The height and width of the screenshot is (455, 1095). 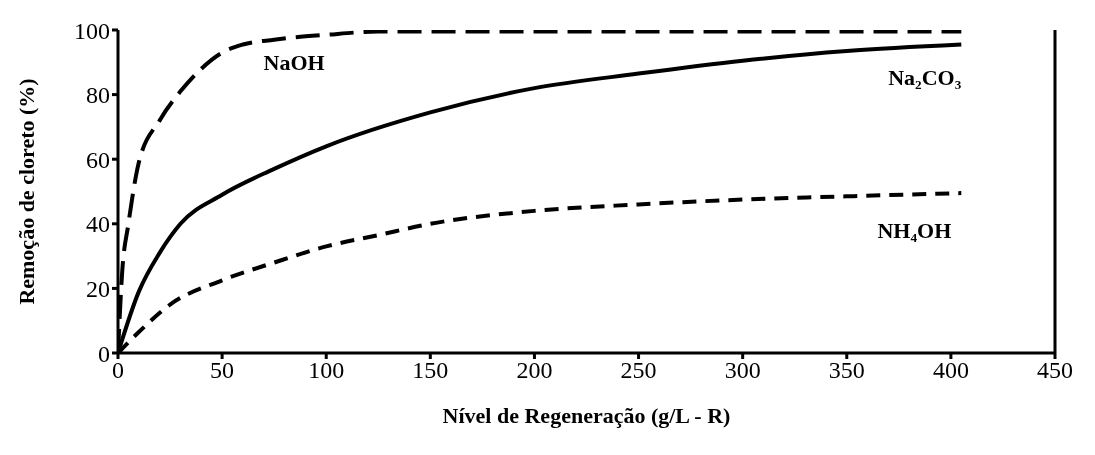 What do you see at coordinates (98, 95) in the screenshot?
I see `y-tick-label: 80` at bounding box center [98, 95].